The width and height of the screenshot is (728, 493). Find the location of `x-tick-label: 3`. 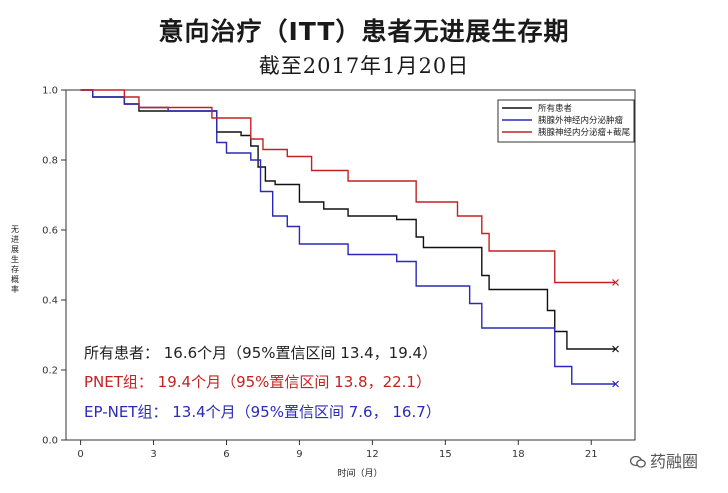

x-tick-label: 3 is located at coordinates (153, 454).